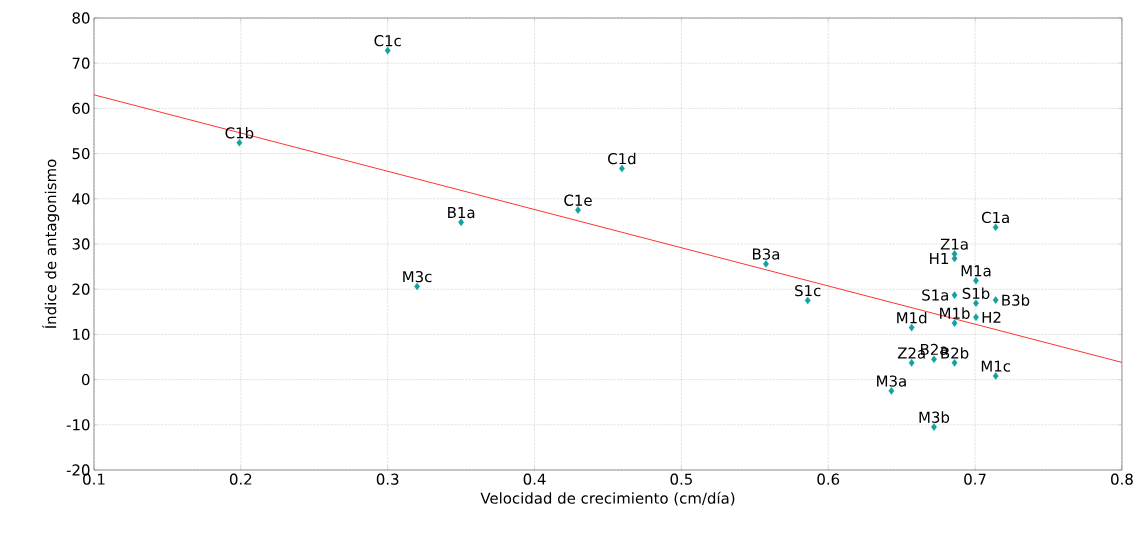  What do you see at coordinates (51, 244) in the screenshot?
I see `y-axis-title: Índice de antagonismo` at bounding box center [51, 244].